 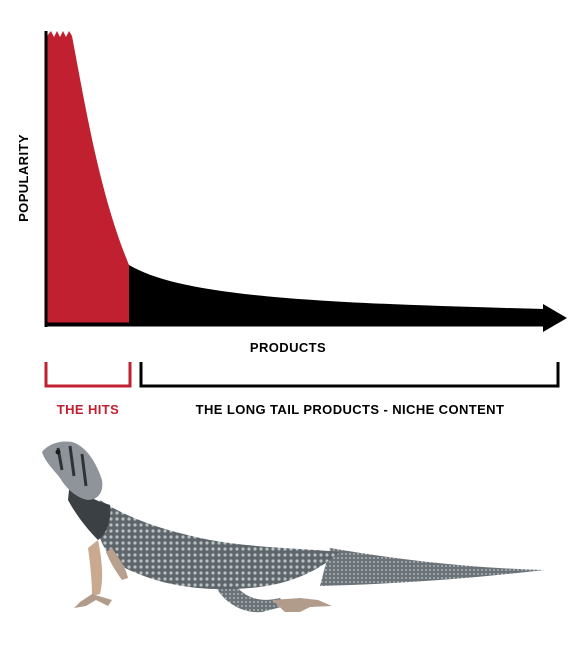 What do you see at coordinates (93, 601) in the screenshot?
I see `lizard-front-foot` at bounding box center [93, 601].